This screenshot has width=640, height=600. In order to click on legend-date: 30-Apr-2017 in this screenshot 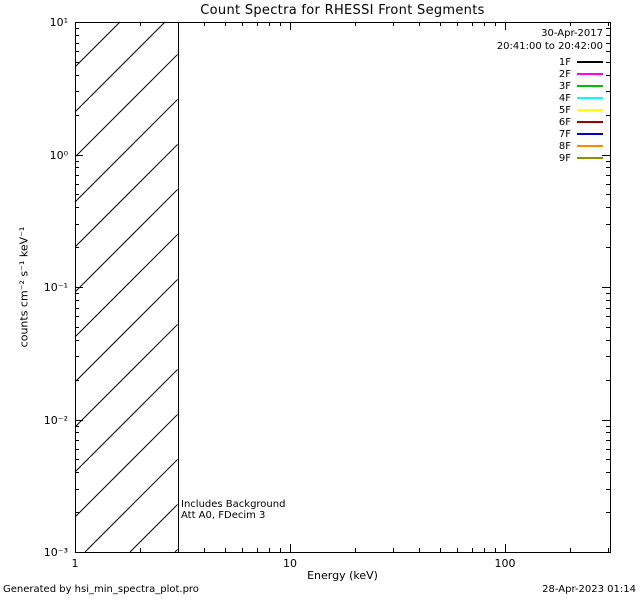, I will do `click(572, 33)`.